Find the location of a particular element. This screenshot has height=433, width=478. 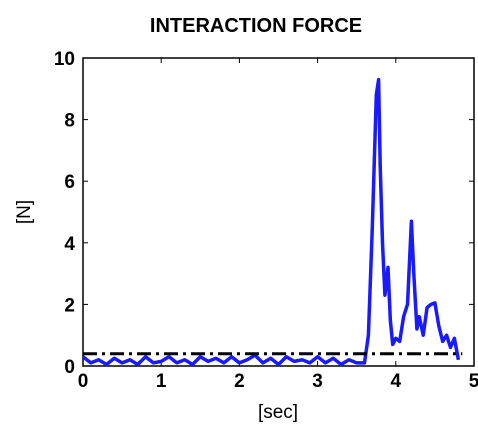

y-tick-label: 6 is located at coordinates (69, 182).